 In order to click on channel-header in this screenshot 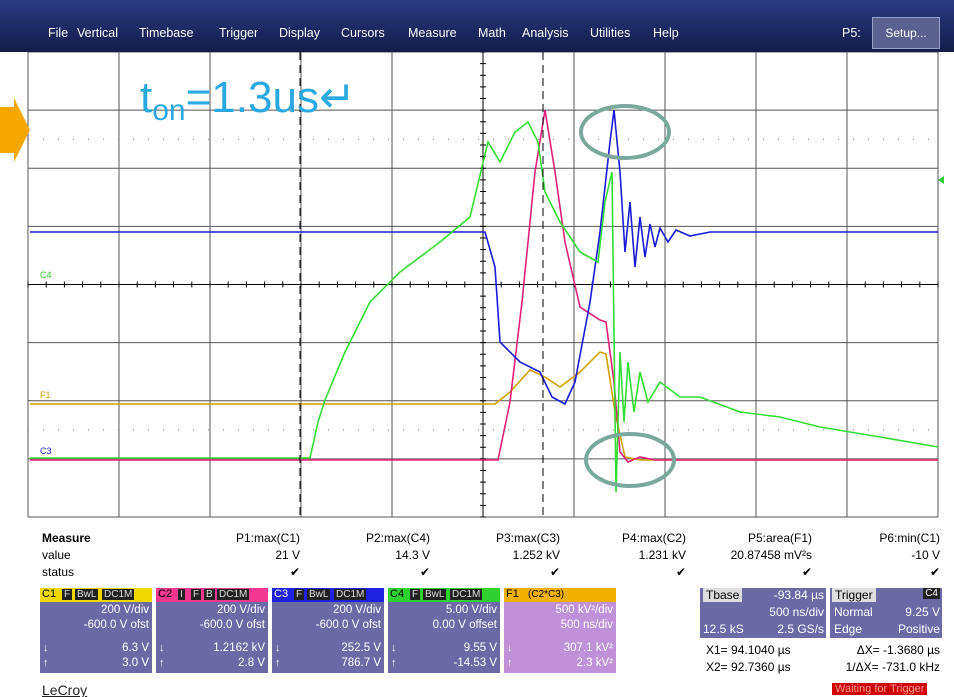, I will do `click(560, 595)`.